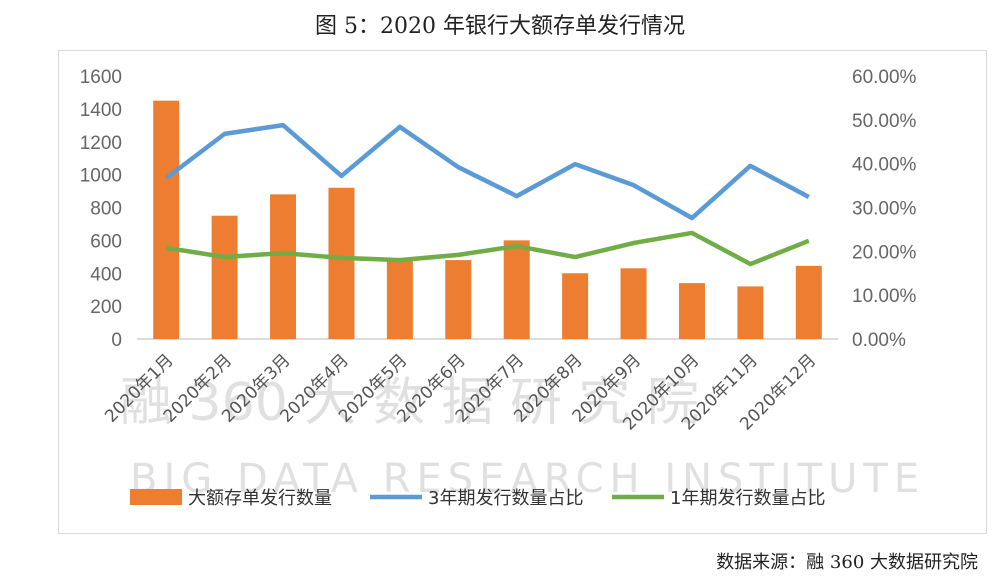 The height and width of the screenshot is (587, 1000). Describe the element at coordinates (106, 307) in the screenshot. I see `left-axis-tick: 200` at that location.